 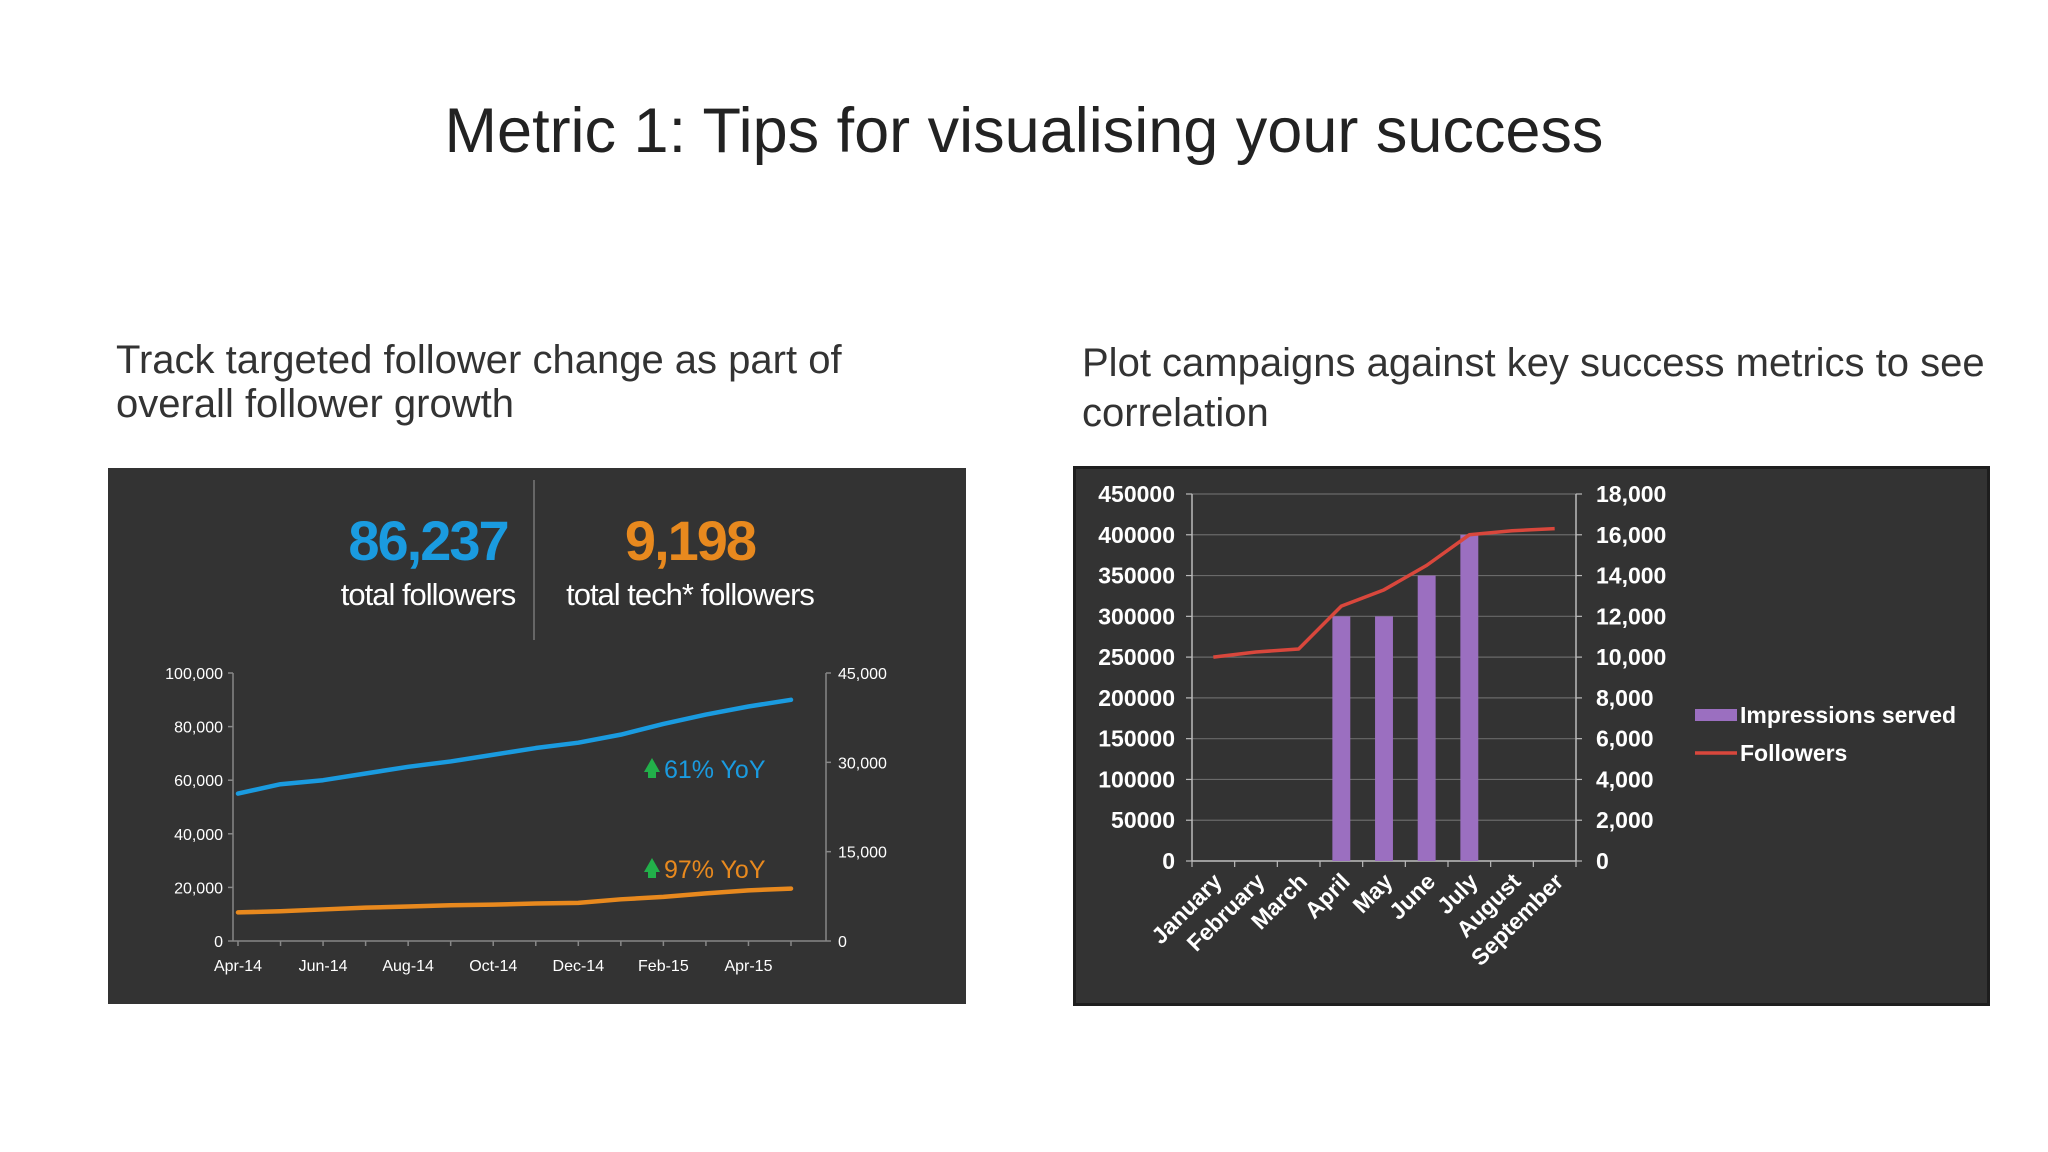 What do you see at coordinates (1625, 739) in the screenshot?
I see `y2-tick-label: 6,000` at bounding box center [1625, 739].